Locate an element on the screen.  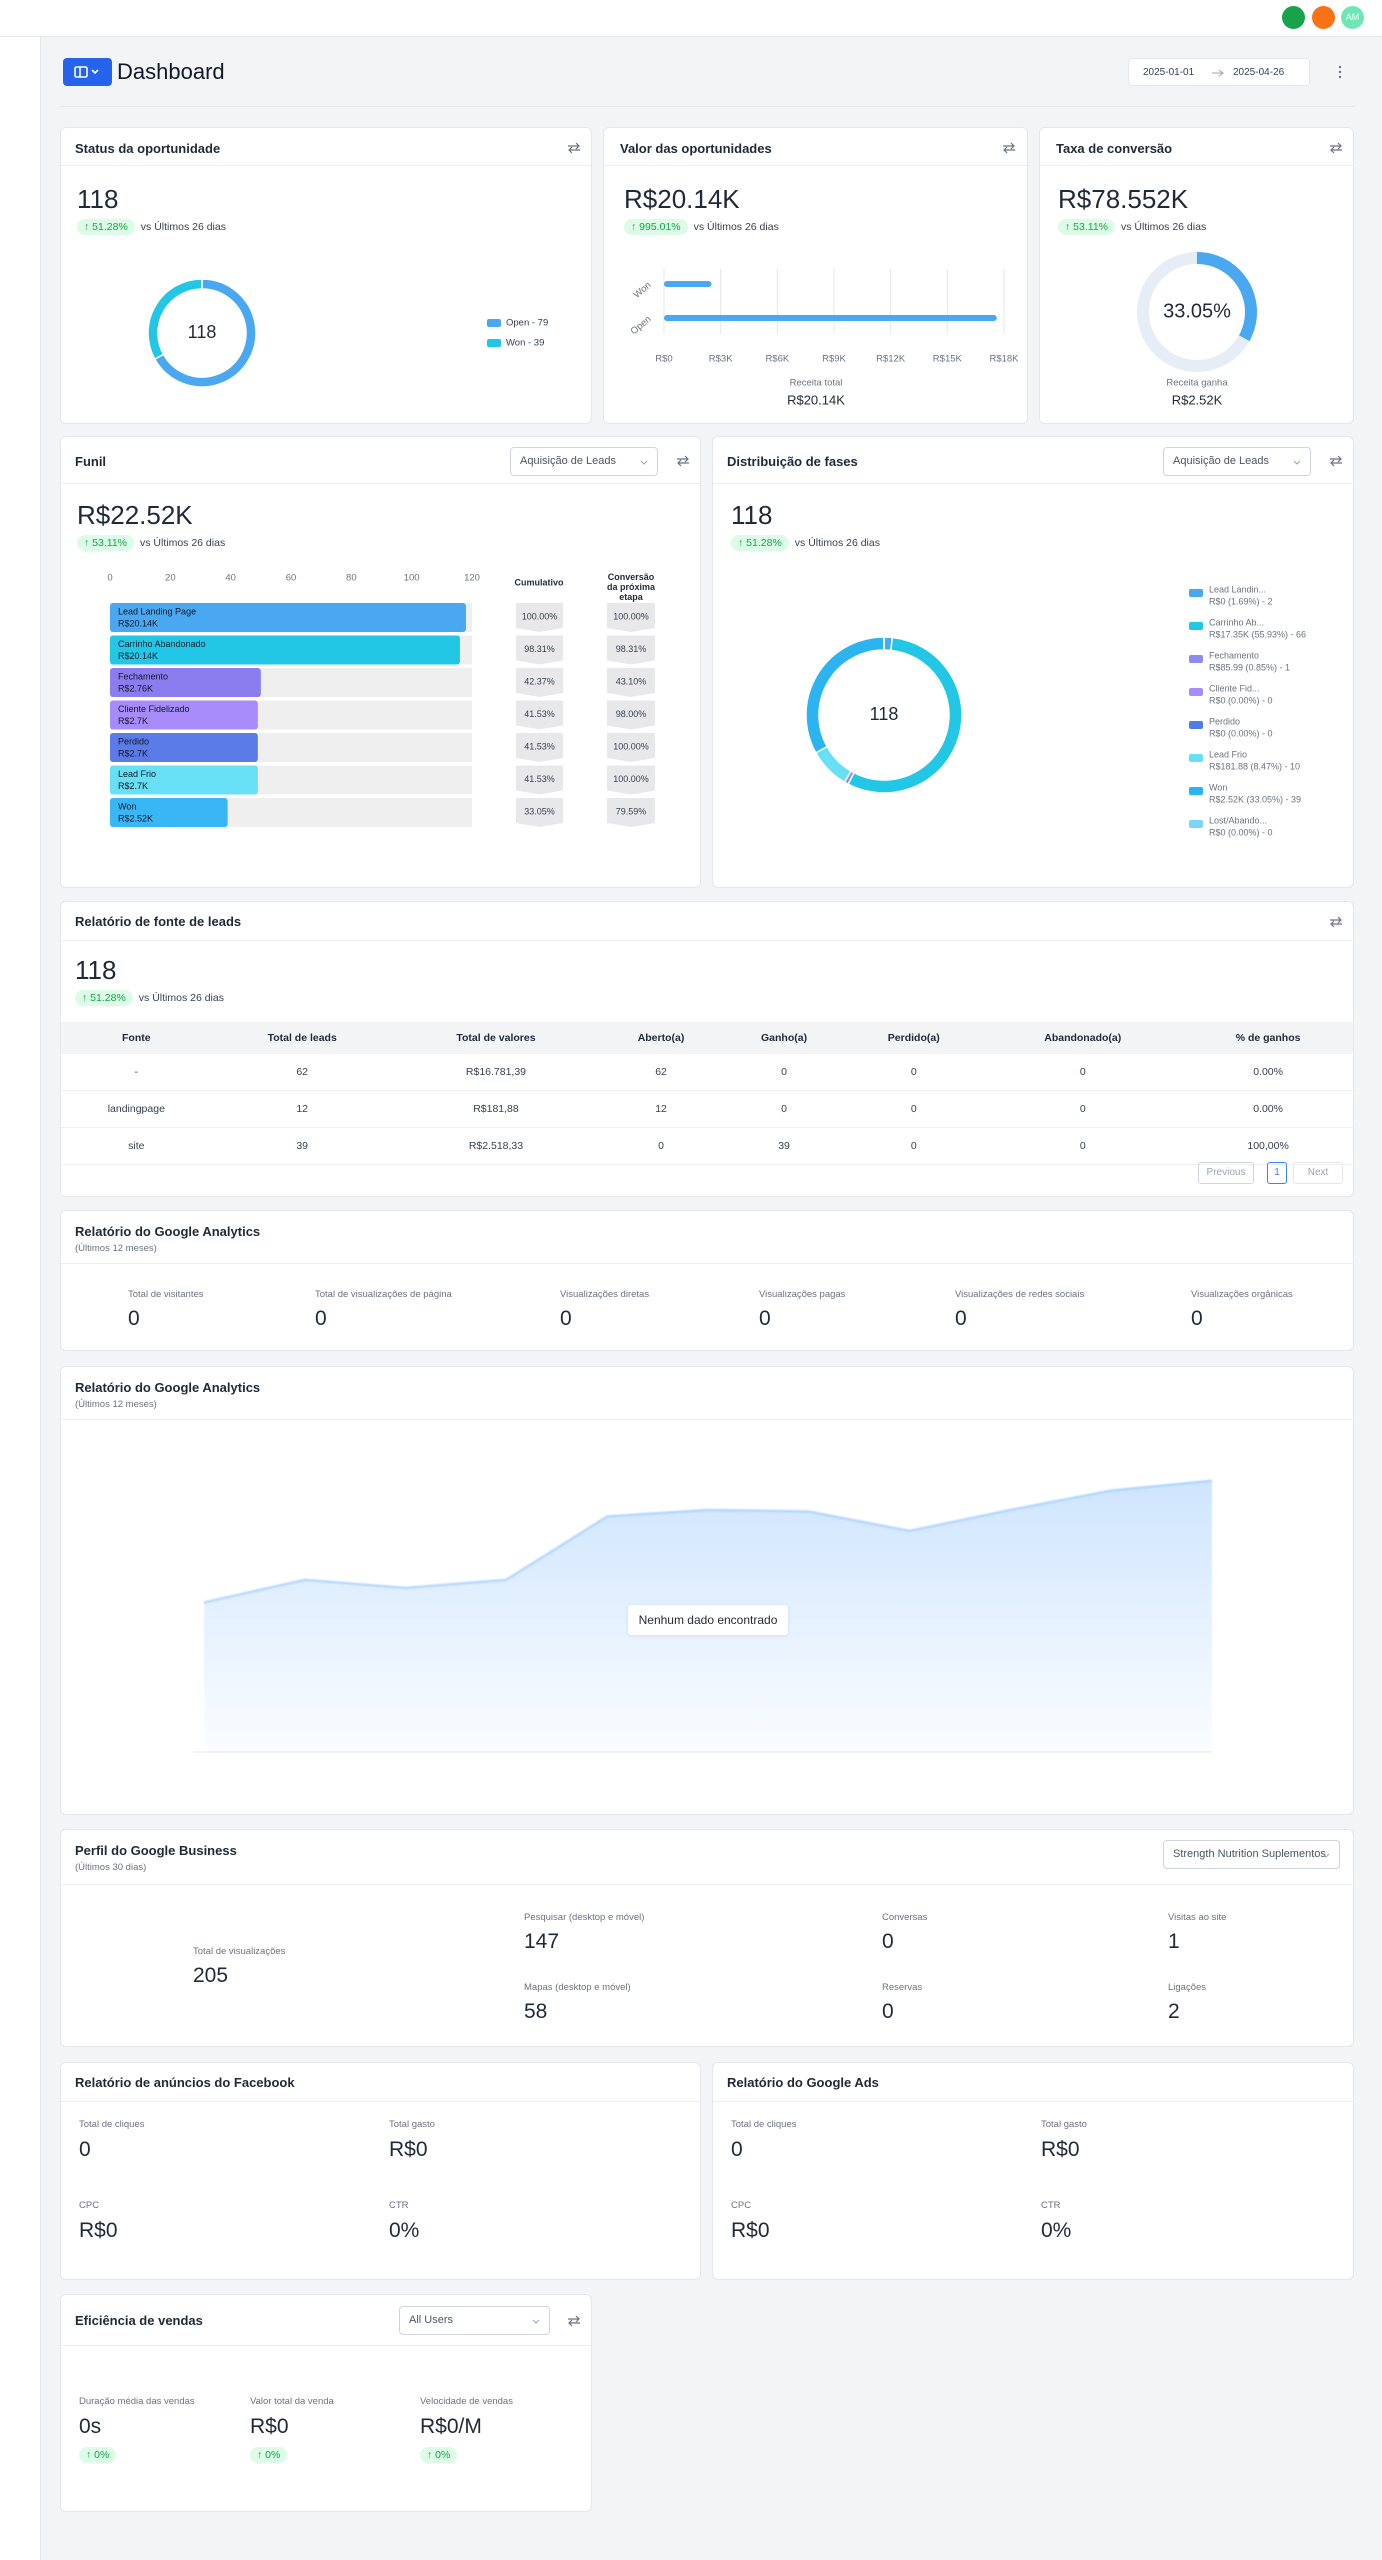
pagination-page: 1 is located at coordinates (1277, 1173).